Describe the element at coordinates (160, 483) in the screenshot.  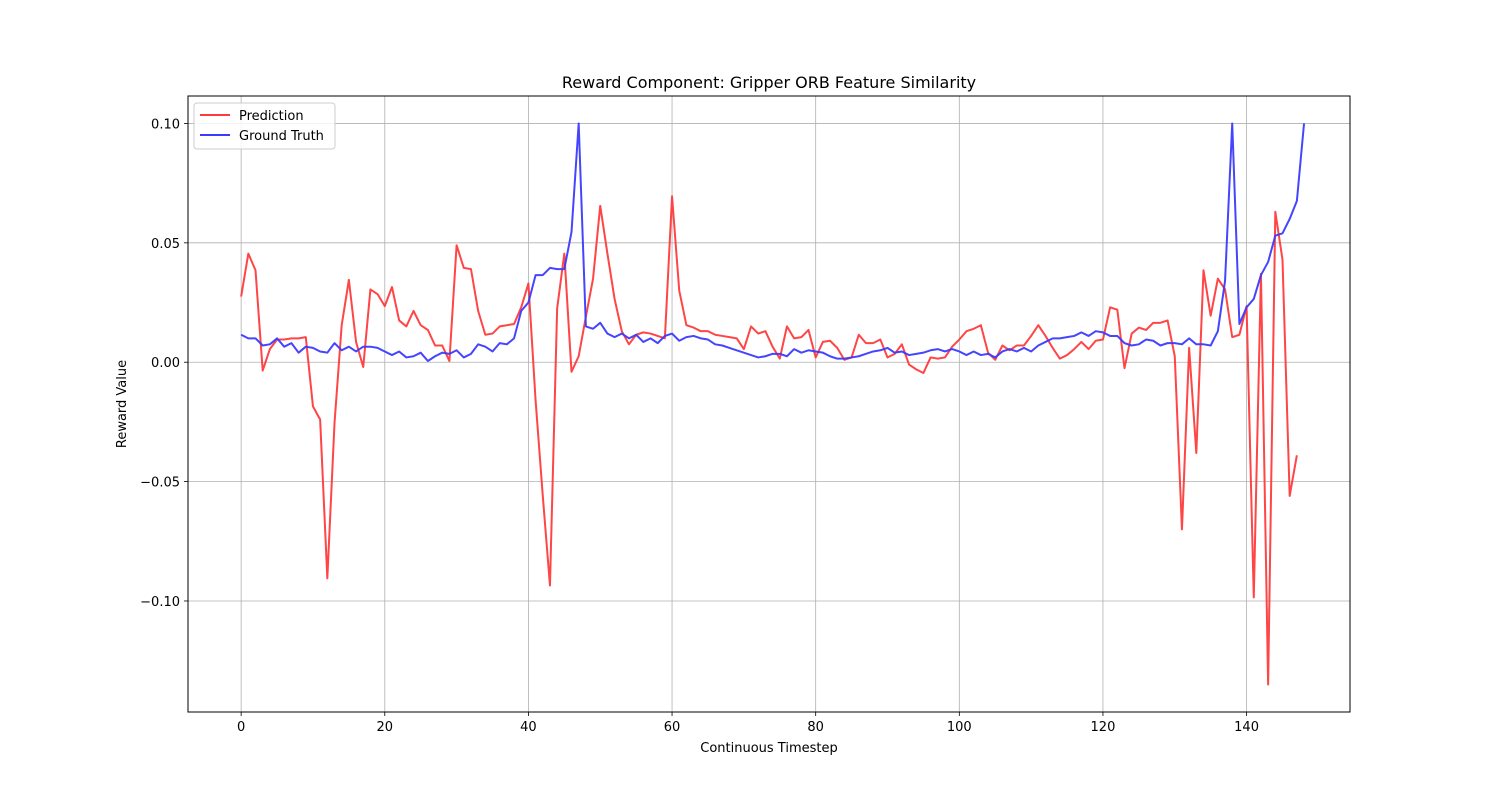
I see `y-tick-label: −0.05` at that location.